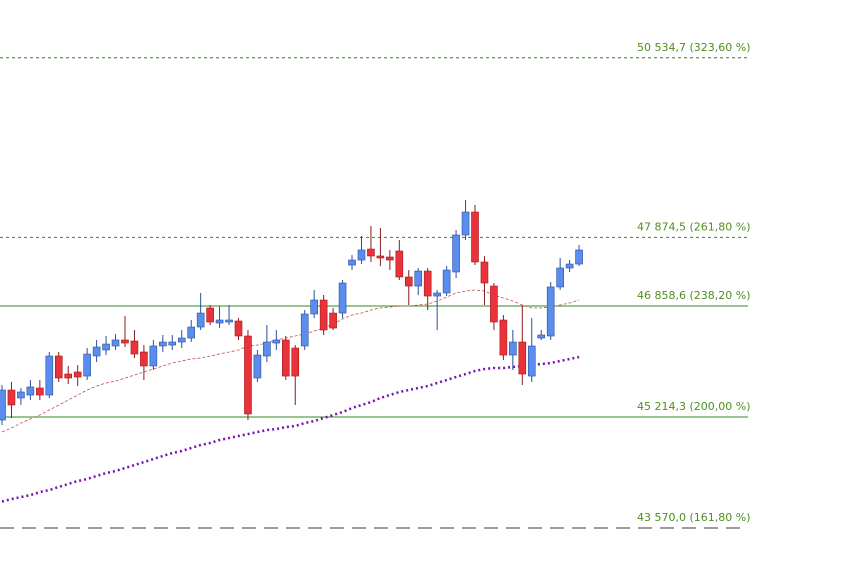  I want to click on level-label: 43 570,0 (161,80 %), so click(694, 517).